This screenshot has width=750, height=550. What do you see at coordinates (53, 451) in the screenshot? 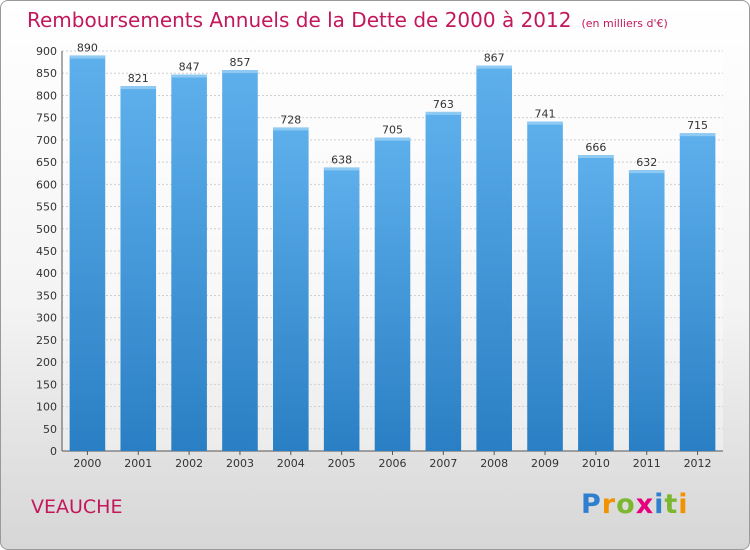
I see `y-tick-label: 0` at bounding box center [53, 451].